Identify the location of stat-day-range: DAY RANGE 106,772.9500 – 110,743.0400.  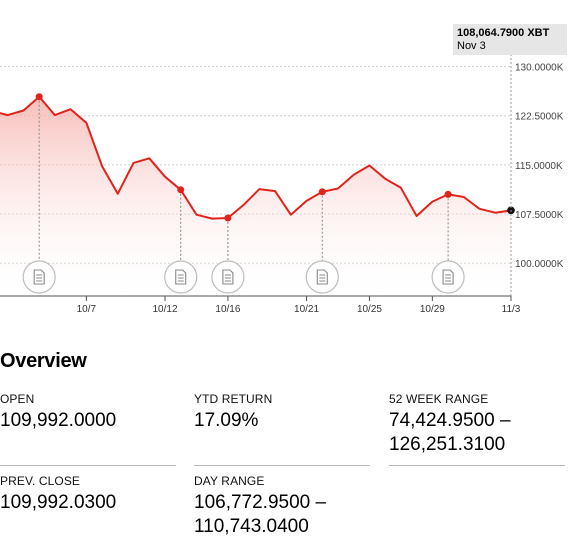
(282, 506).